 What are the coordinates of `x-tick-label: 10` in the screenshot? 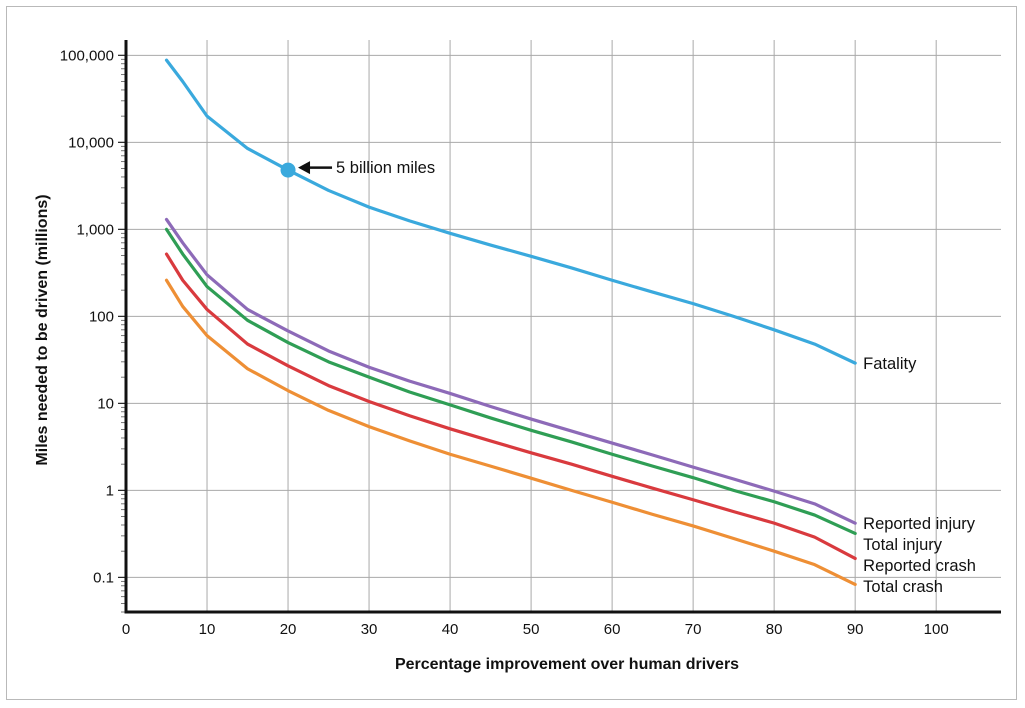 It's located at (207, 629).